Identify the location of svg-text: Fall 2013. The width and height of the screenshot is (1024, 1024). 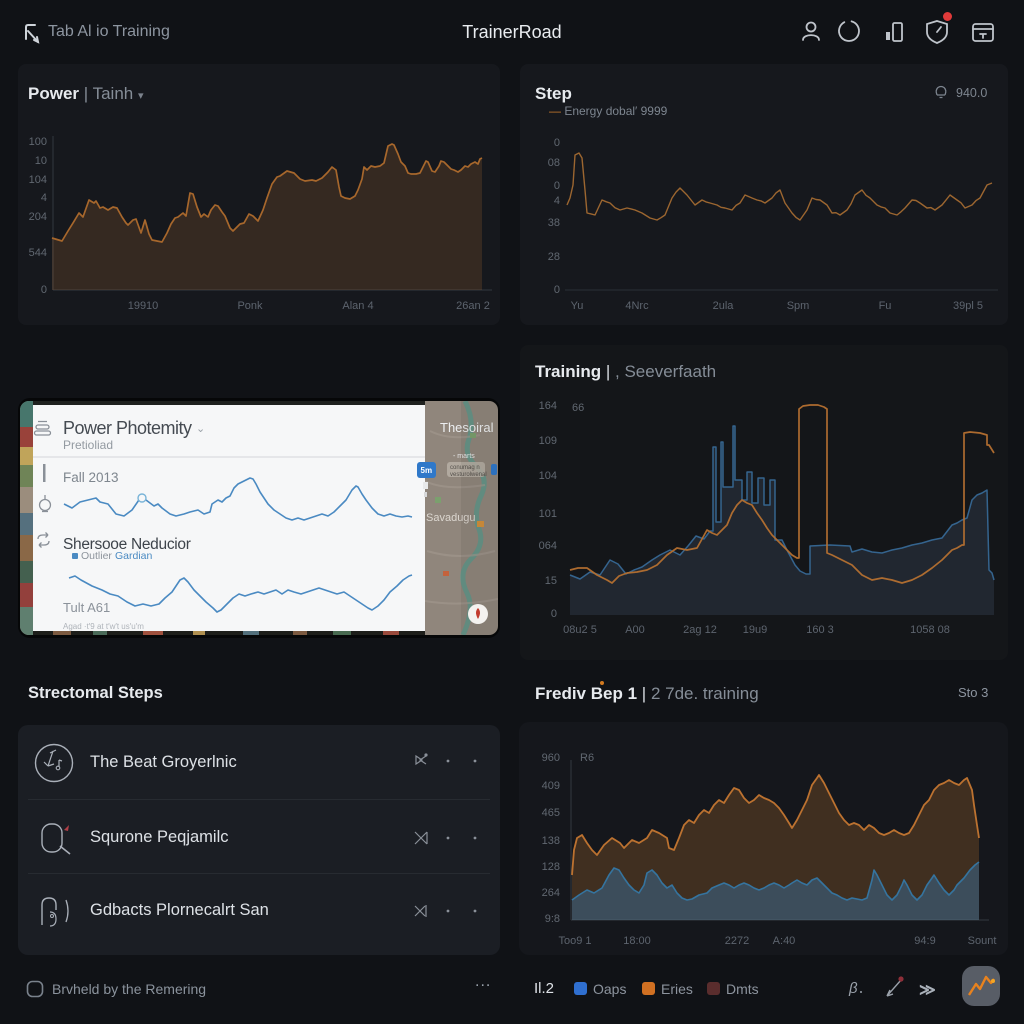
(91, 477).